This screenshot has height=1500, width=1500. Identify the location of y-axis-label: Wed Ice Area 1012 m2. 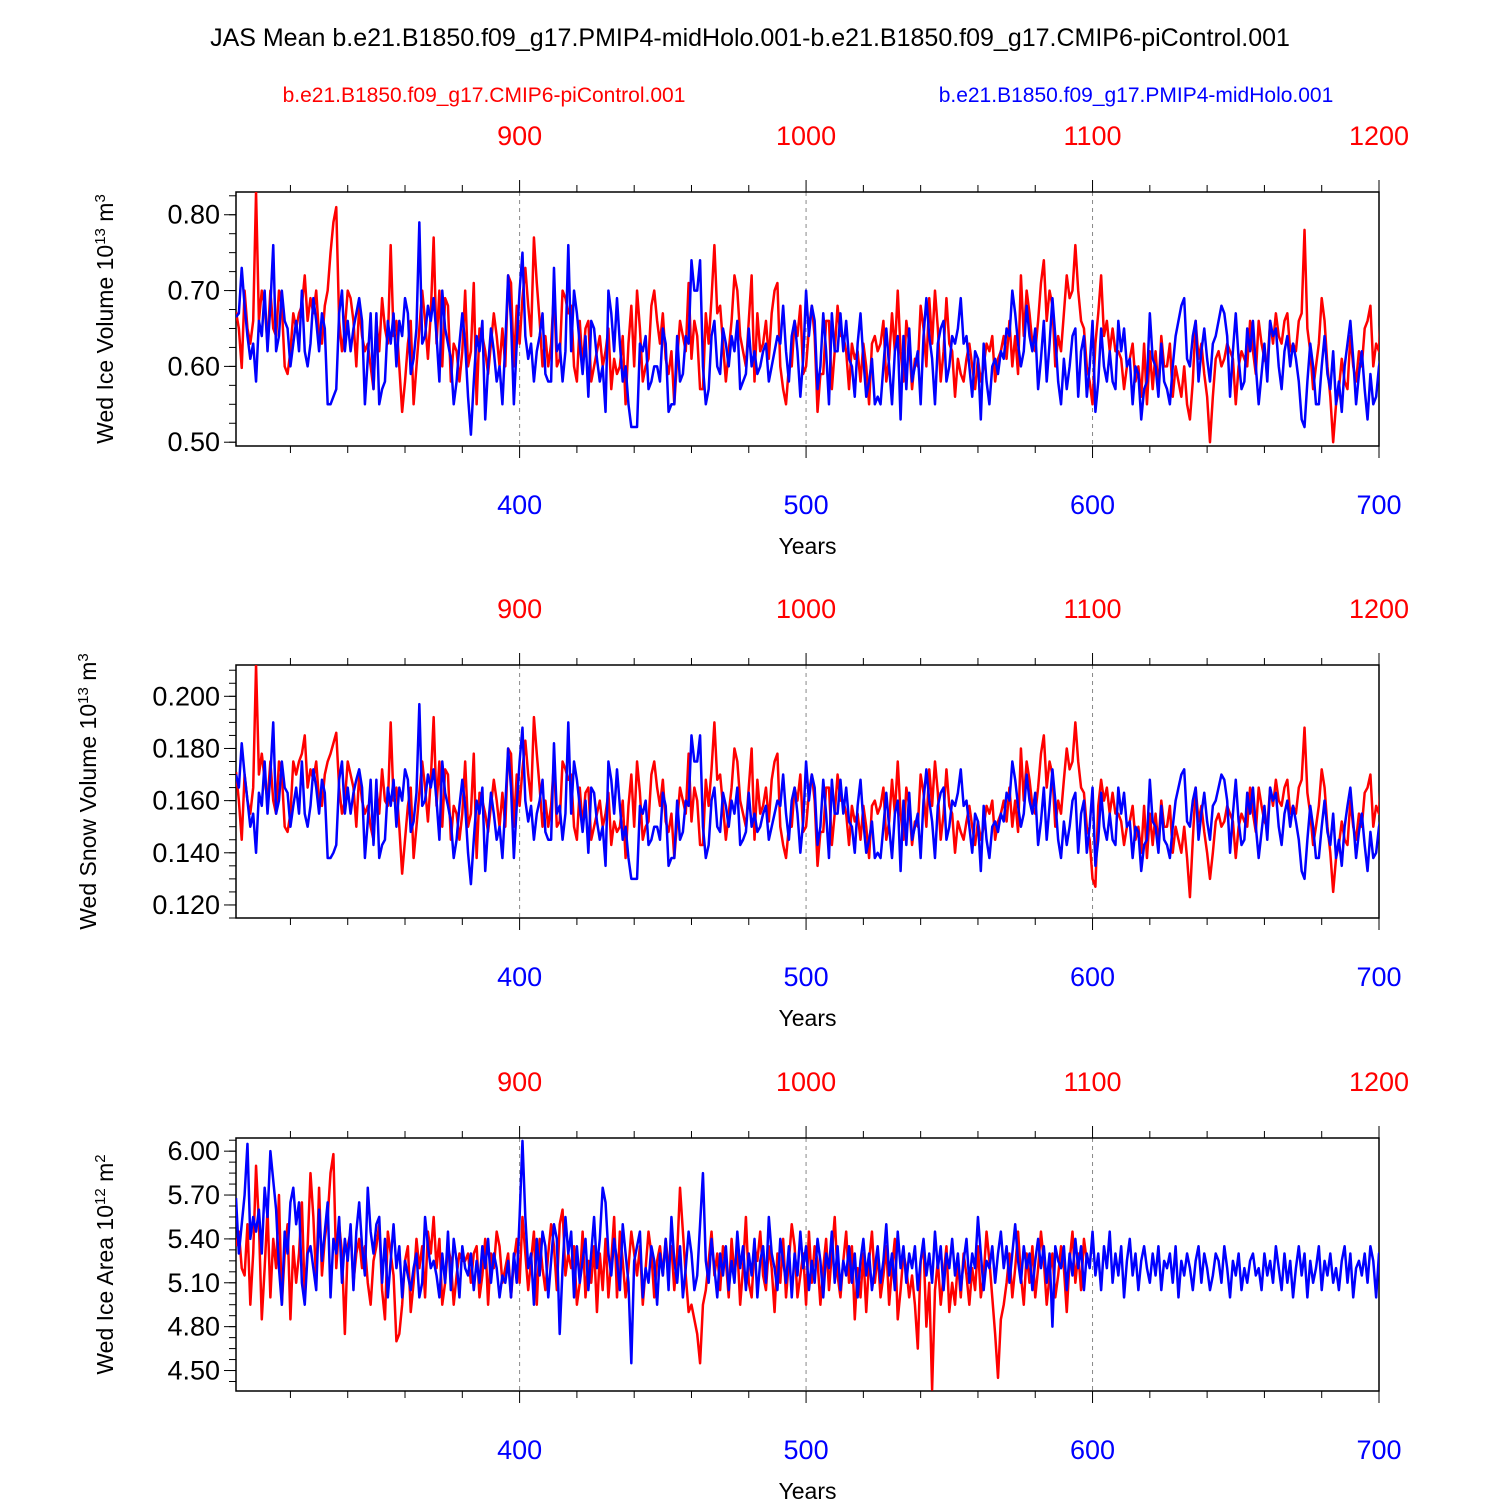
(105, 1264).